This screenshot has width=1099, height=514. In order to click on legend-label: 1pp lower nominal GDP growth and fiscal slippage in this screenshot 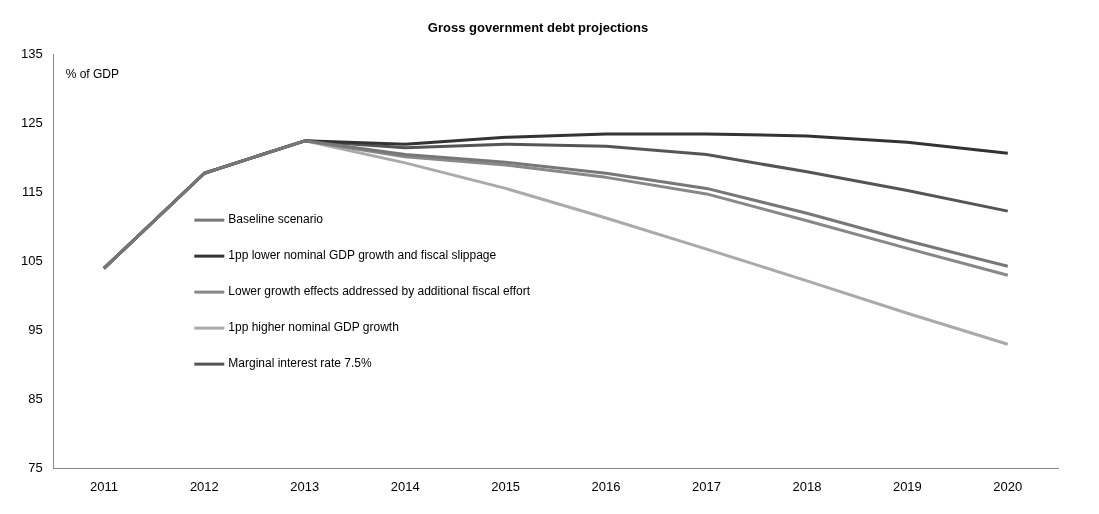, I will do `click(362, 255)`.